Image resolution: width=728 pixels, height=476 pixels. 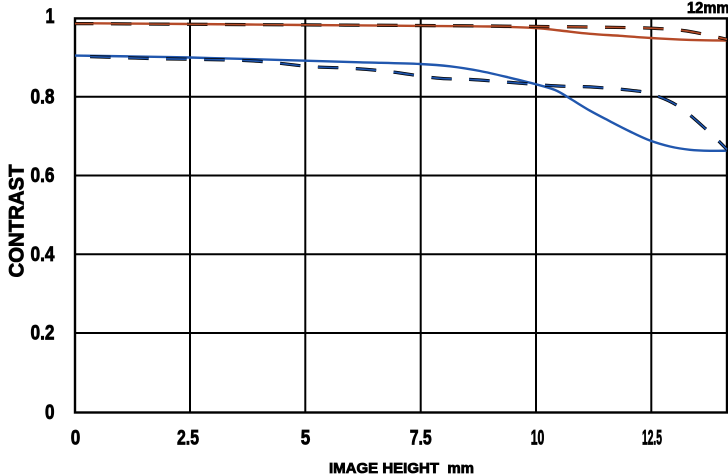 What do you see at coordinates (17, 220) in the screenshot?
I see `svg-text: CONTRAST` at bounding box center [17, 220].